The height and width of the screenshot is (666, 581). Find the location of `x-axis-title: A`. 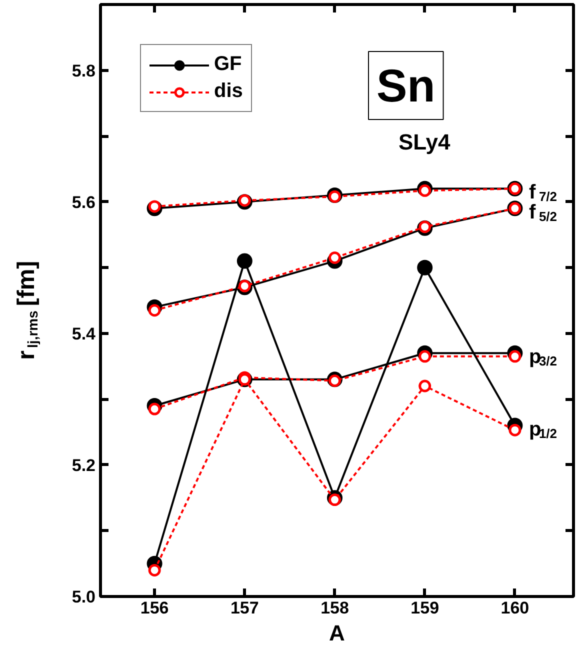

x-axis-title: A is located at coordinates (337, 633).